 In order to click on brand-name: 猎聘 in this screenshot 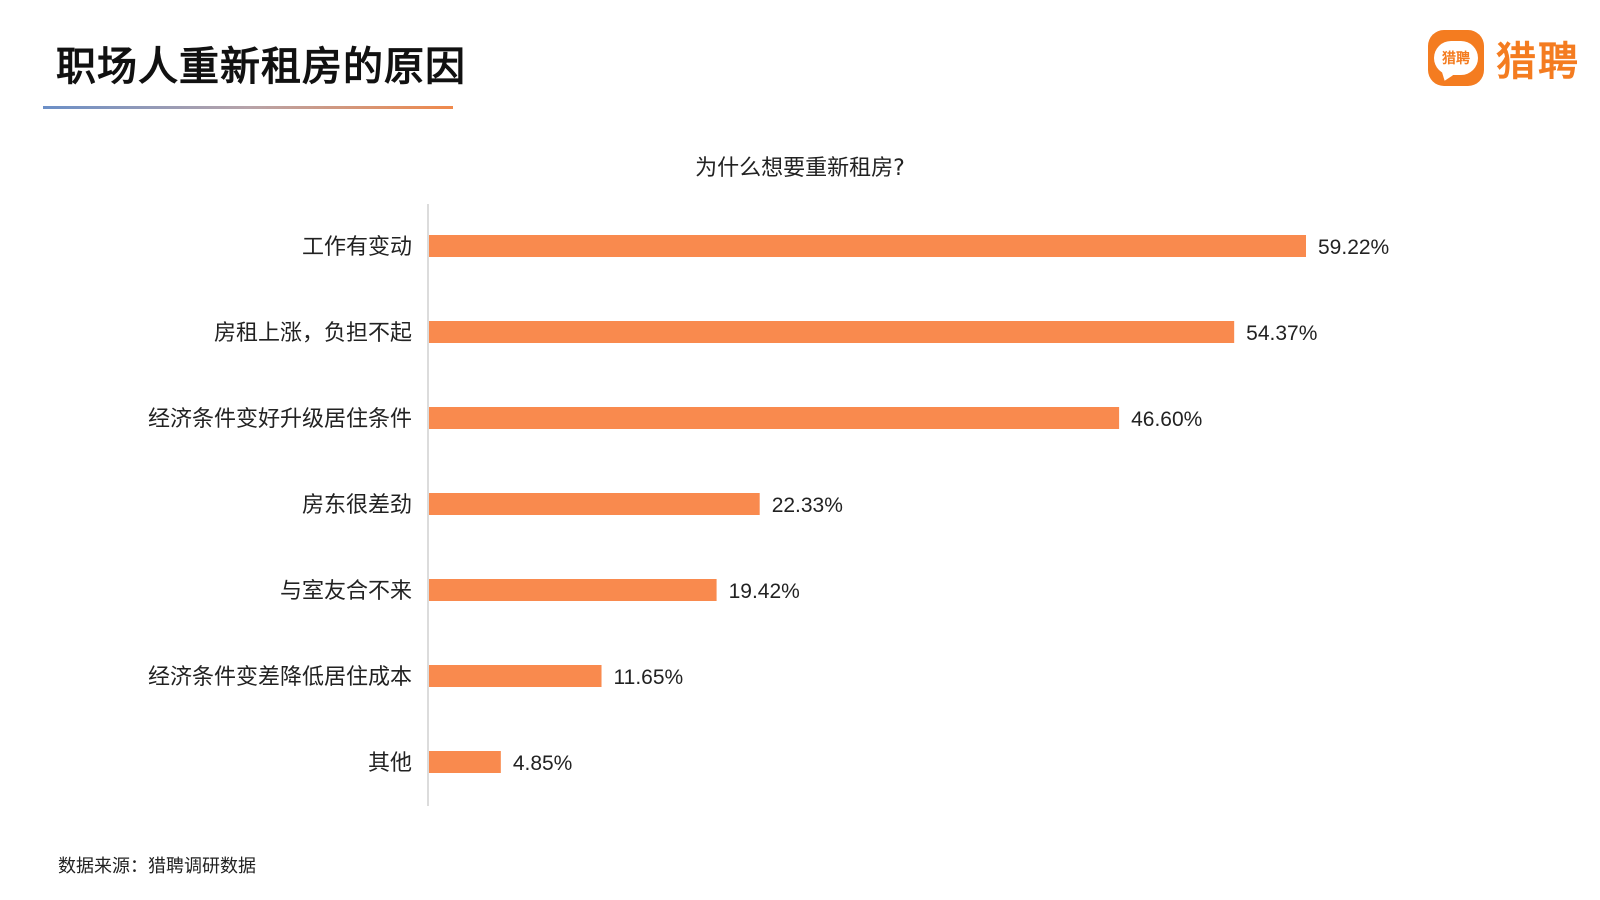, I will do `click(1538, 62)`.